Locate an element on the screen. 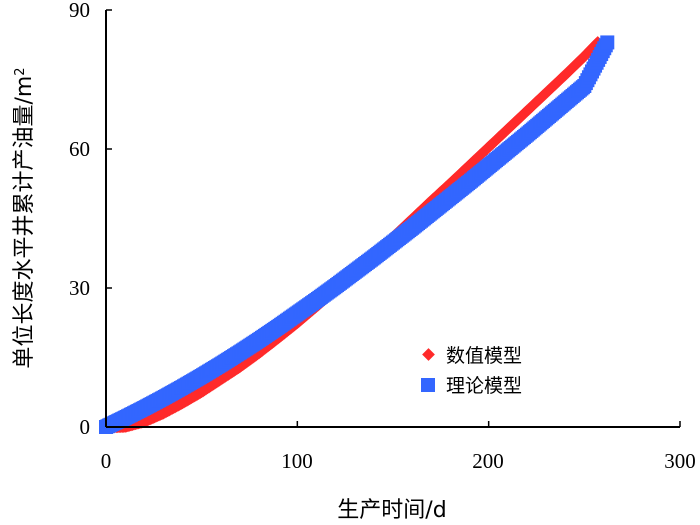 The width and height of the screenshot is (700, 525). y-axis-title-sup: 2 is located at coordinates (20, 71).